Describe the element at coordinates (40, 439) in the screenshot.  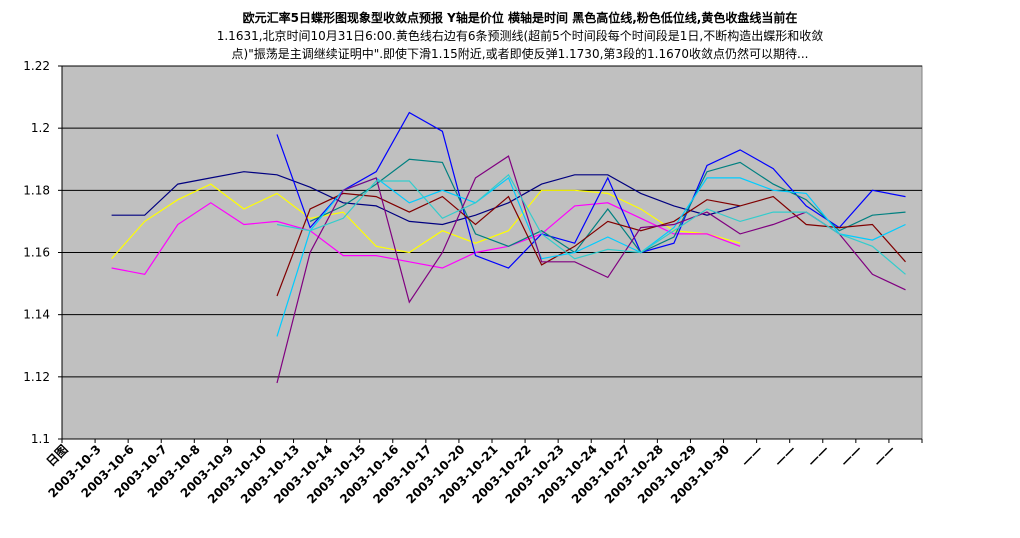
I see `y-tick-label: 1.1` at that location.